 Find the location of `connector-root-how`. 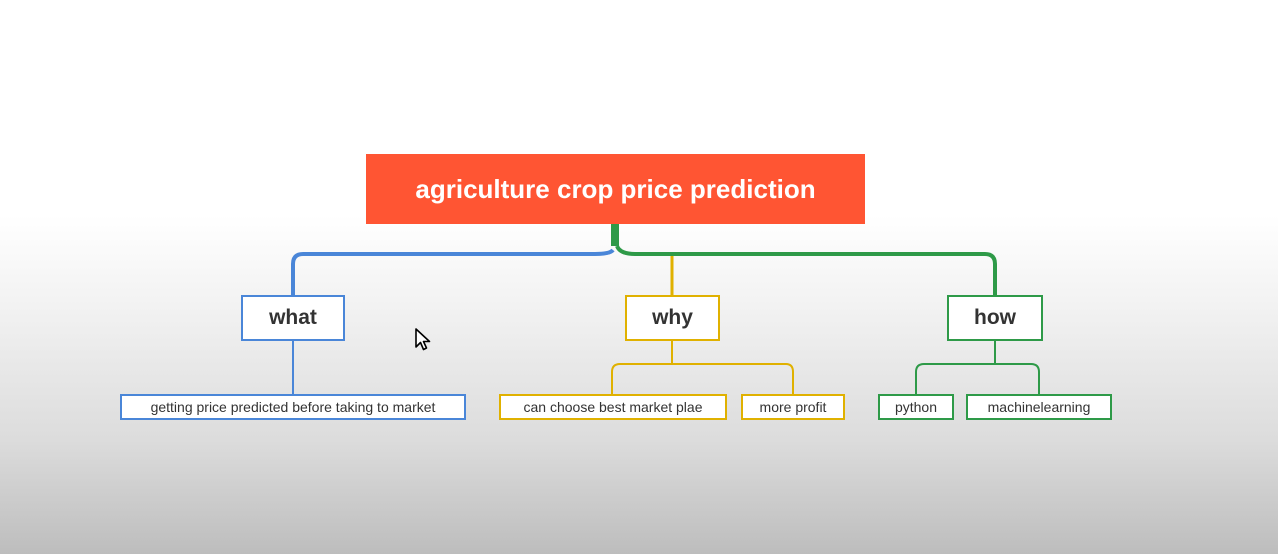

connector-root-how is located at coordinates (806, 270).